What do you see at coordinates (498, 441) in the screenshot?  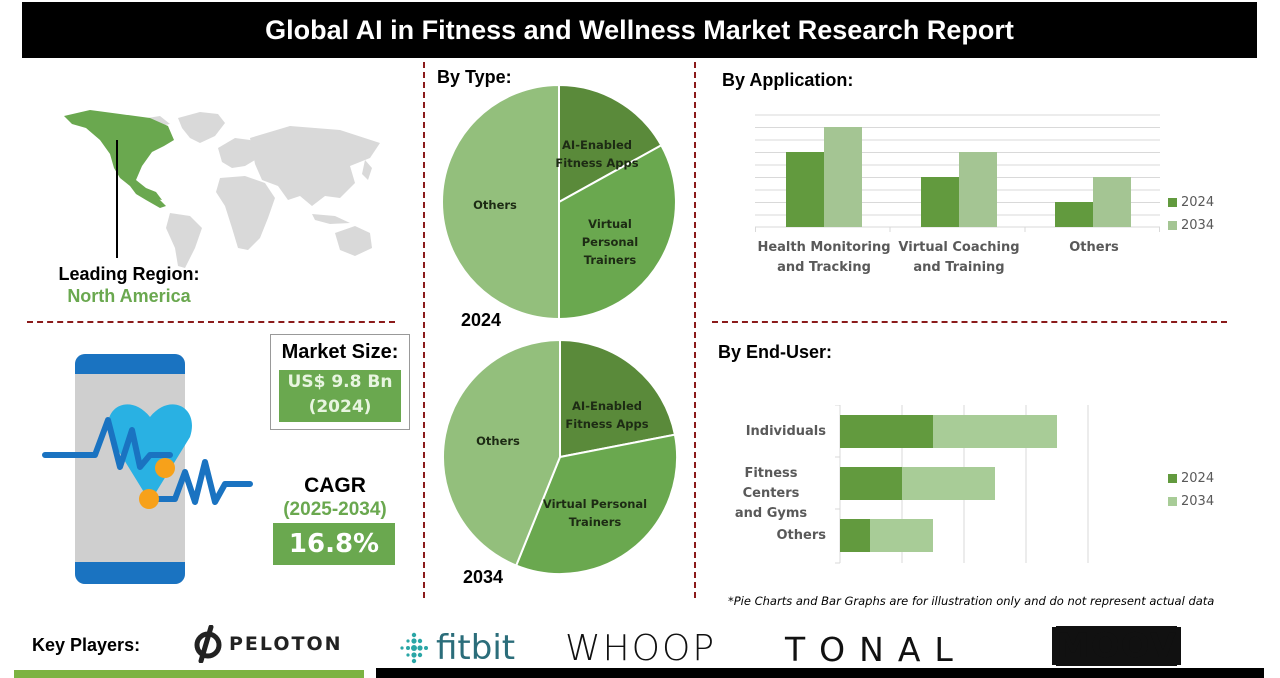 I see `pie-2034-label-others: Others` at bounding box center [498, 441].